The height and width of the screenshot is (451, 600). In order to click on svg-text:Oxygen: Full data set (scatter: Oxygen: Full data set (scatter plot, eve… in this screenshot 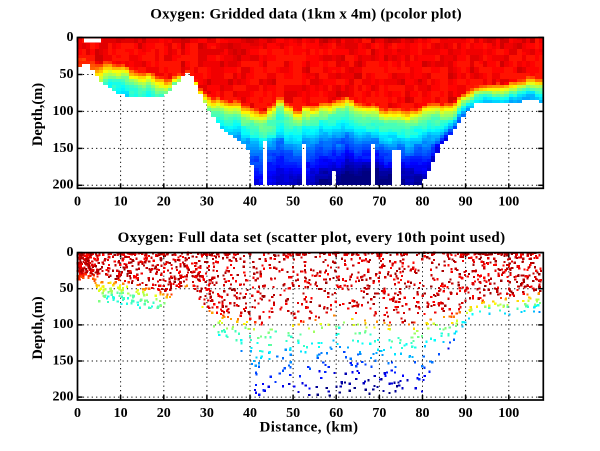, I will do `click(312, 238)`.